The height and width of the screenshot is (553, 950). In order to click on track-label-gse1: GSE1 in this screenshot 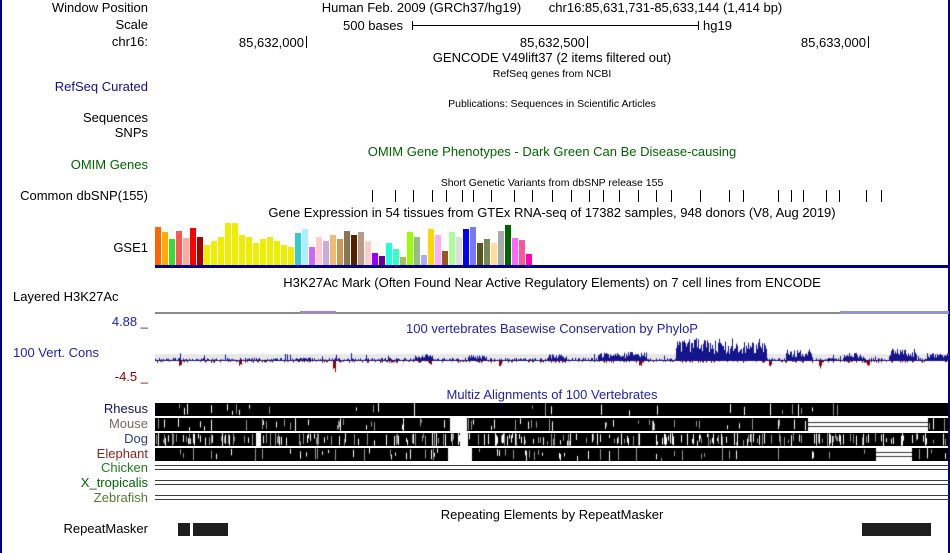, I will do `click(130, 247)`.